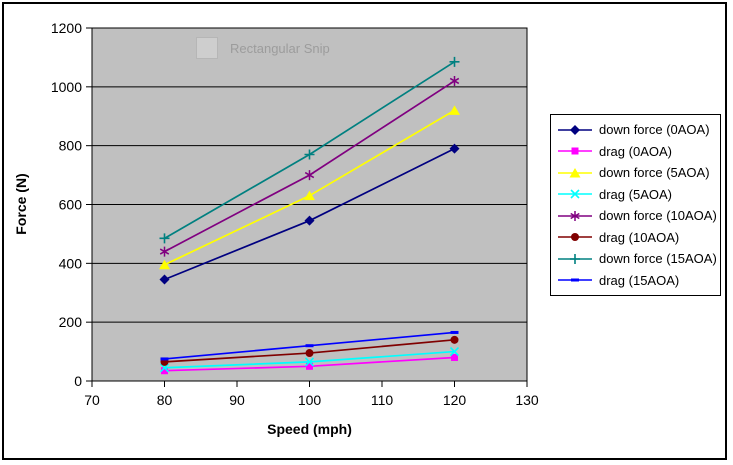 The image size is (733, 465). I want to click on legend-label: drag (5AOA), so click(635, 194).